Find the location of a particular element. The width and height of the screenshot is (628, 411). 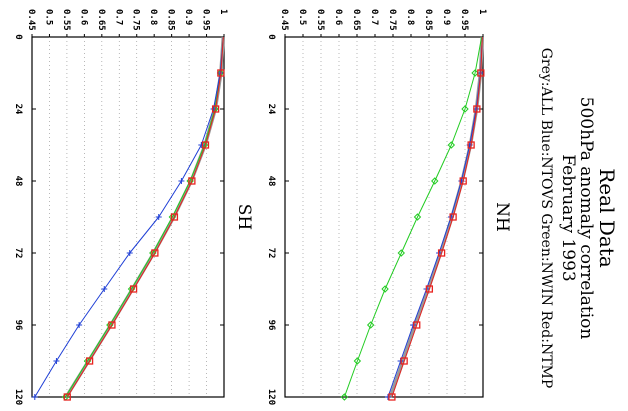

ytick-label-nh-9: 0.55 is located at coordinates (320, 20).